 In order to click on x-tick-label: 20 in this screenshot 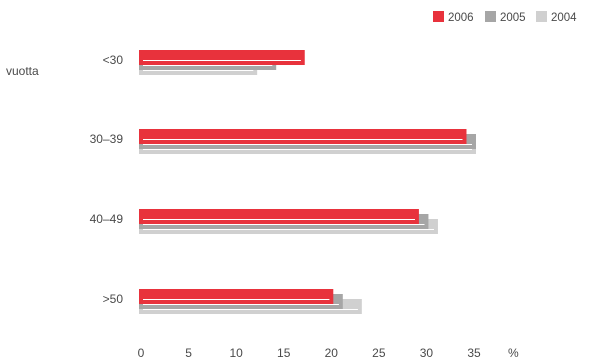, I will do `click(332, 353)`.